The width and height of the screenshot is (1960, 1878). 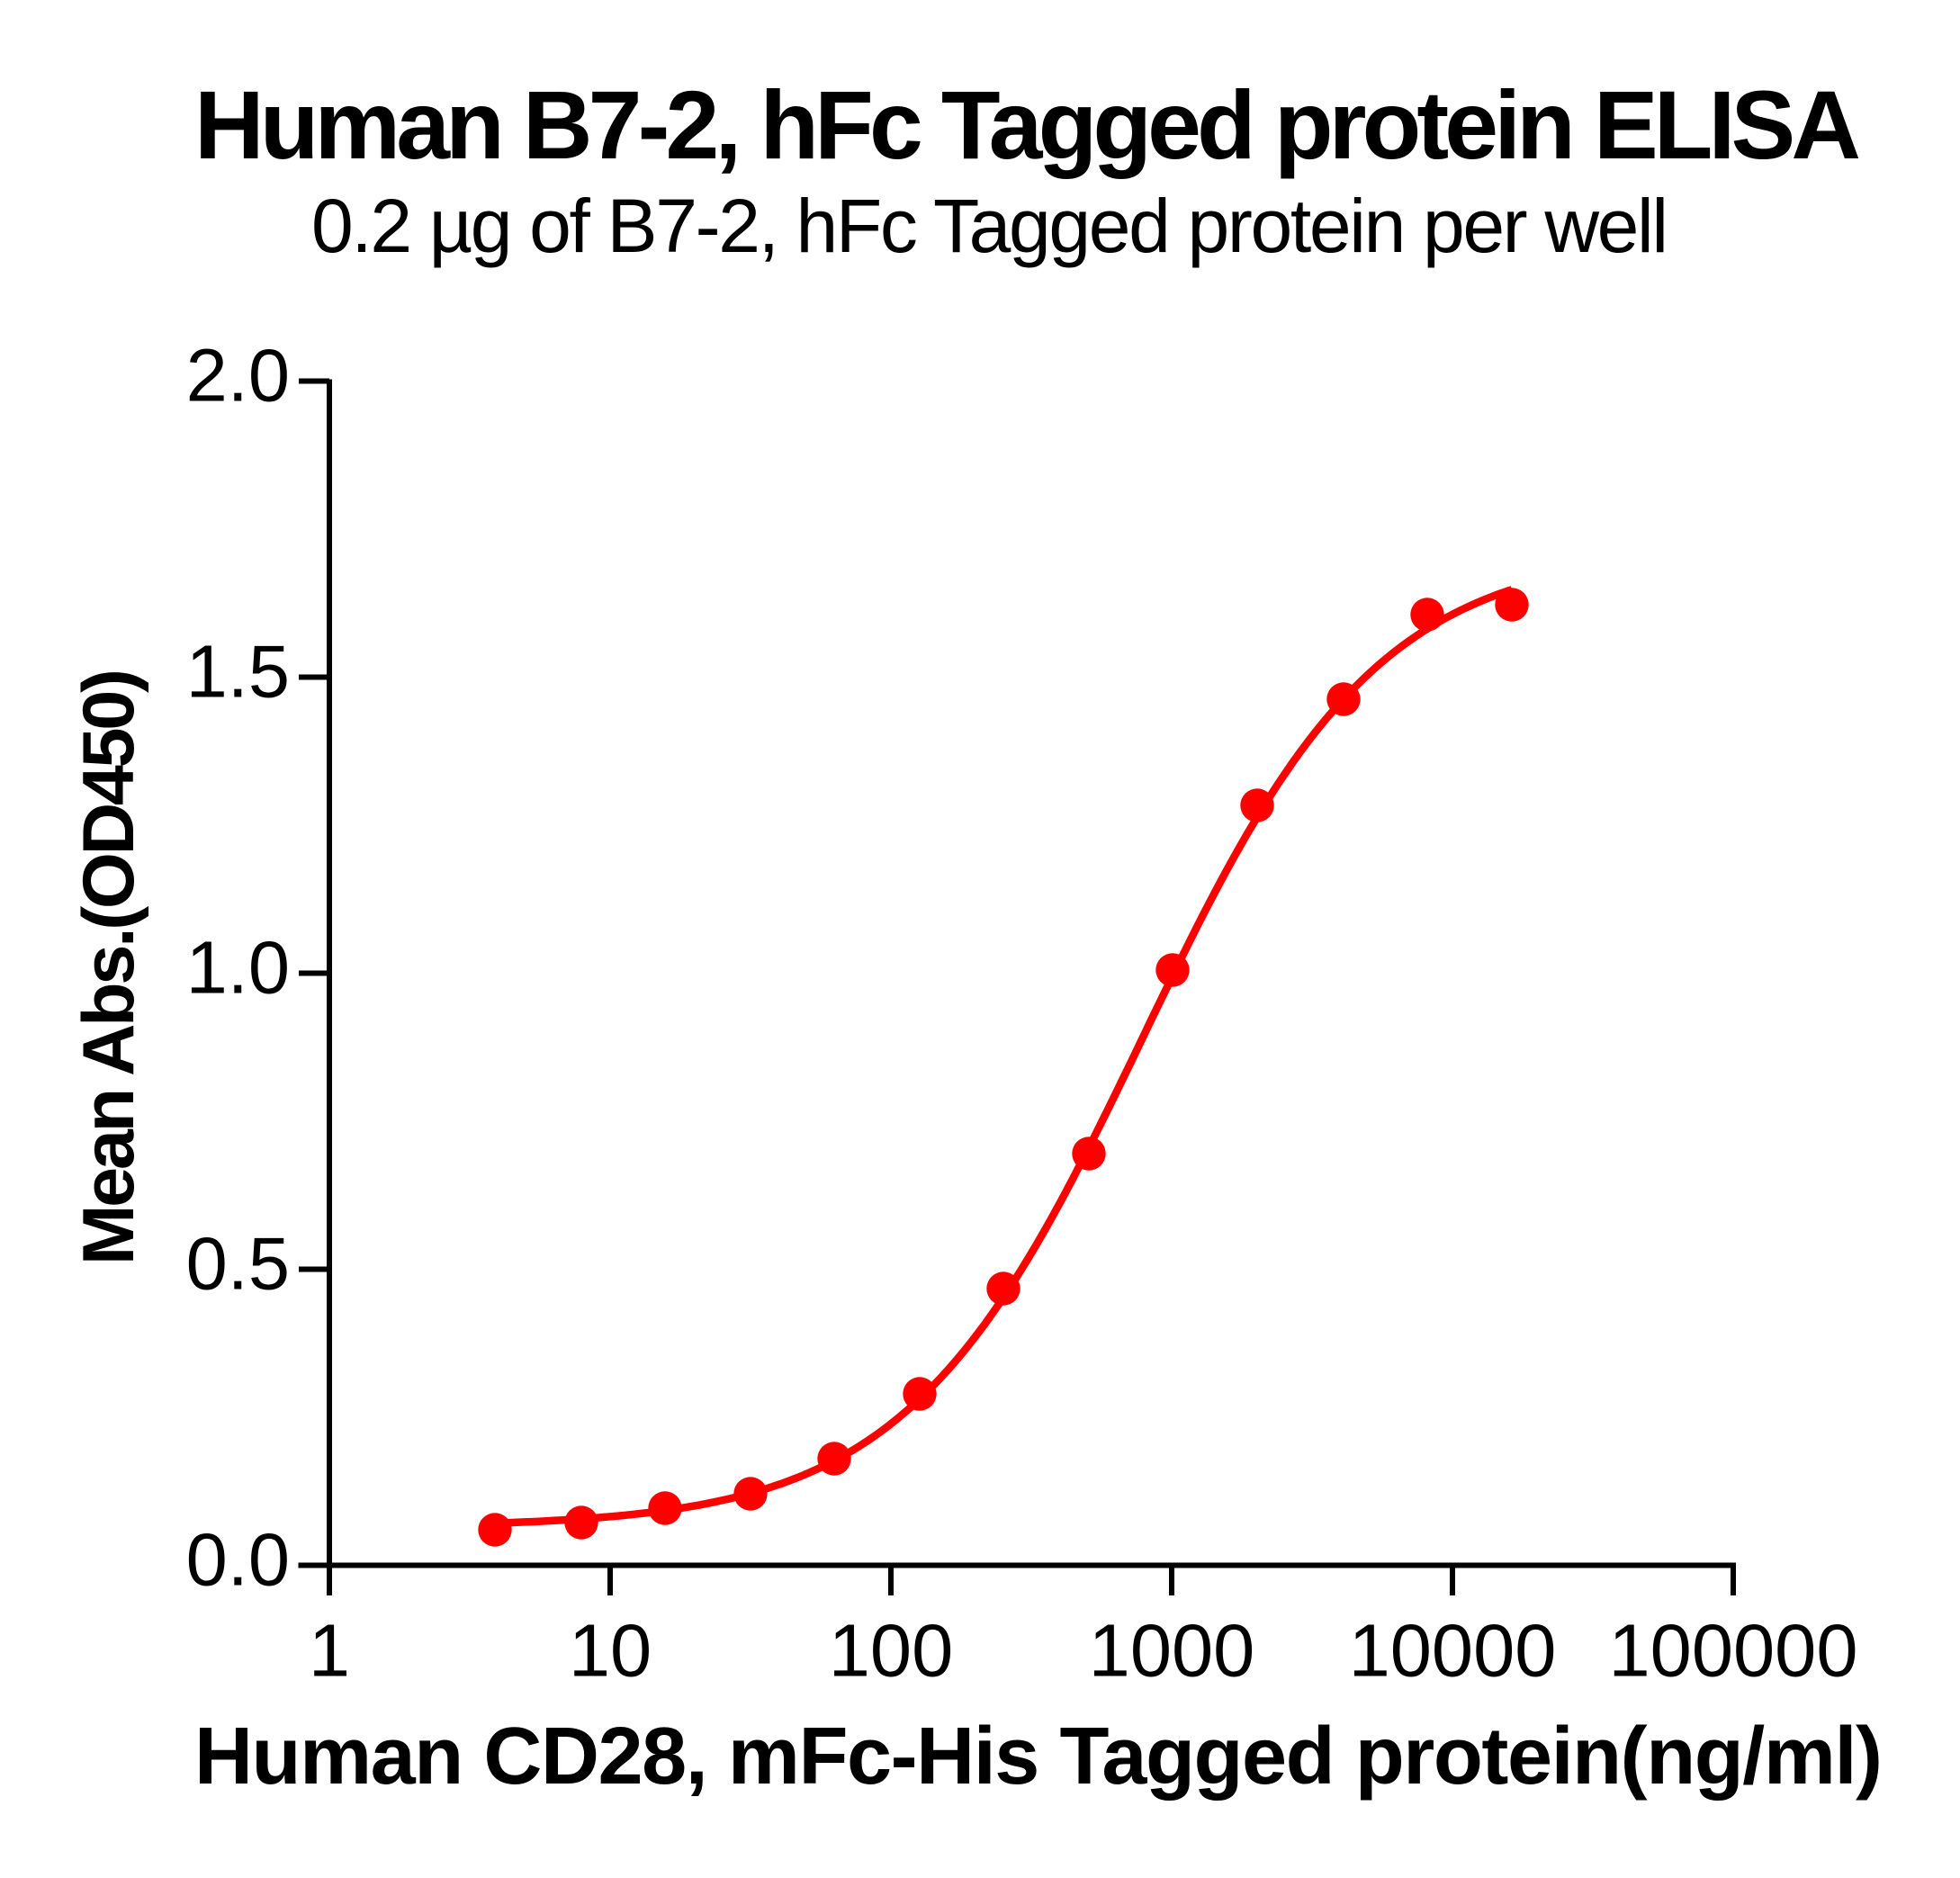 I want to click on svg-text: 1, so click(x=329, y=1651).